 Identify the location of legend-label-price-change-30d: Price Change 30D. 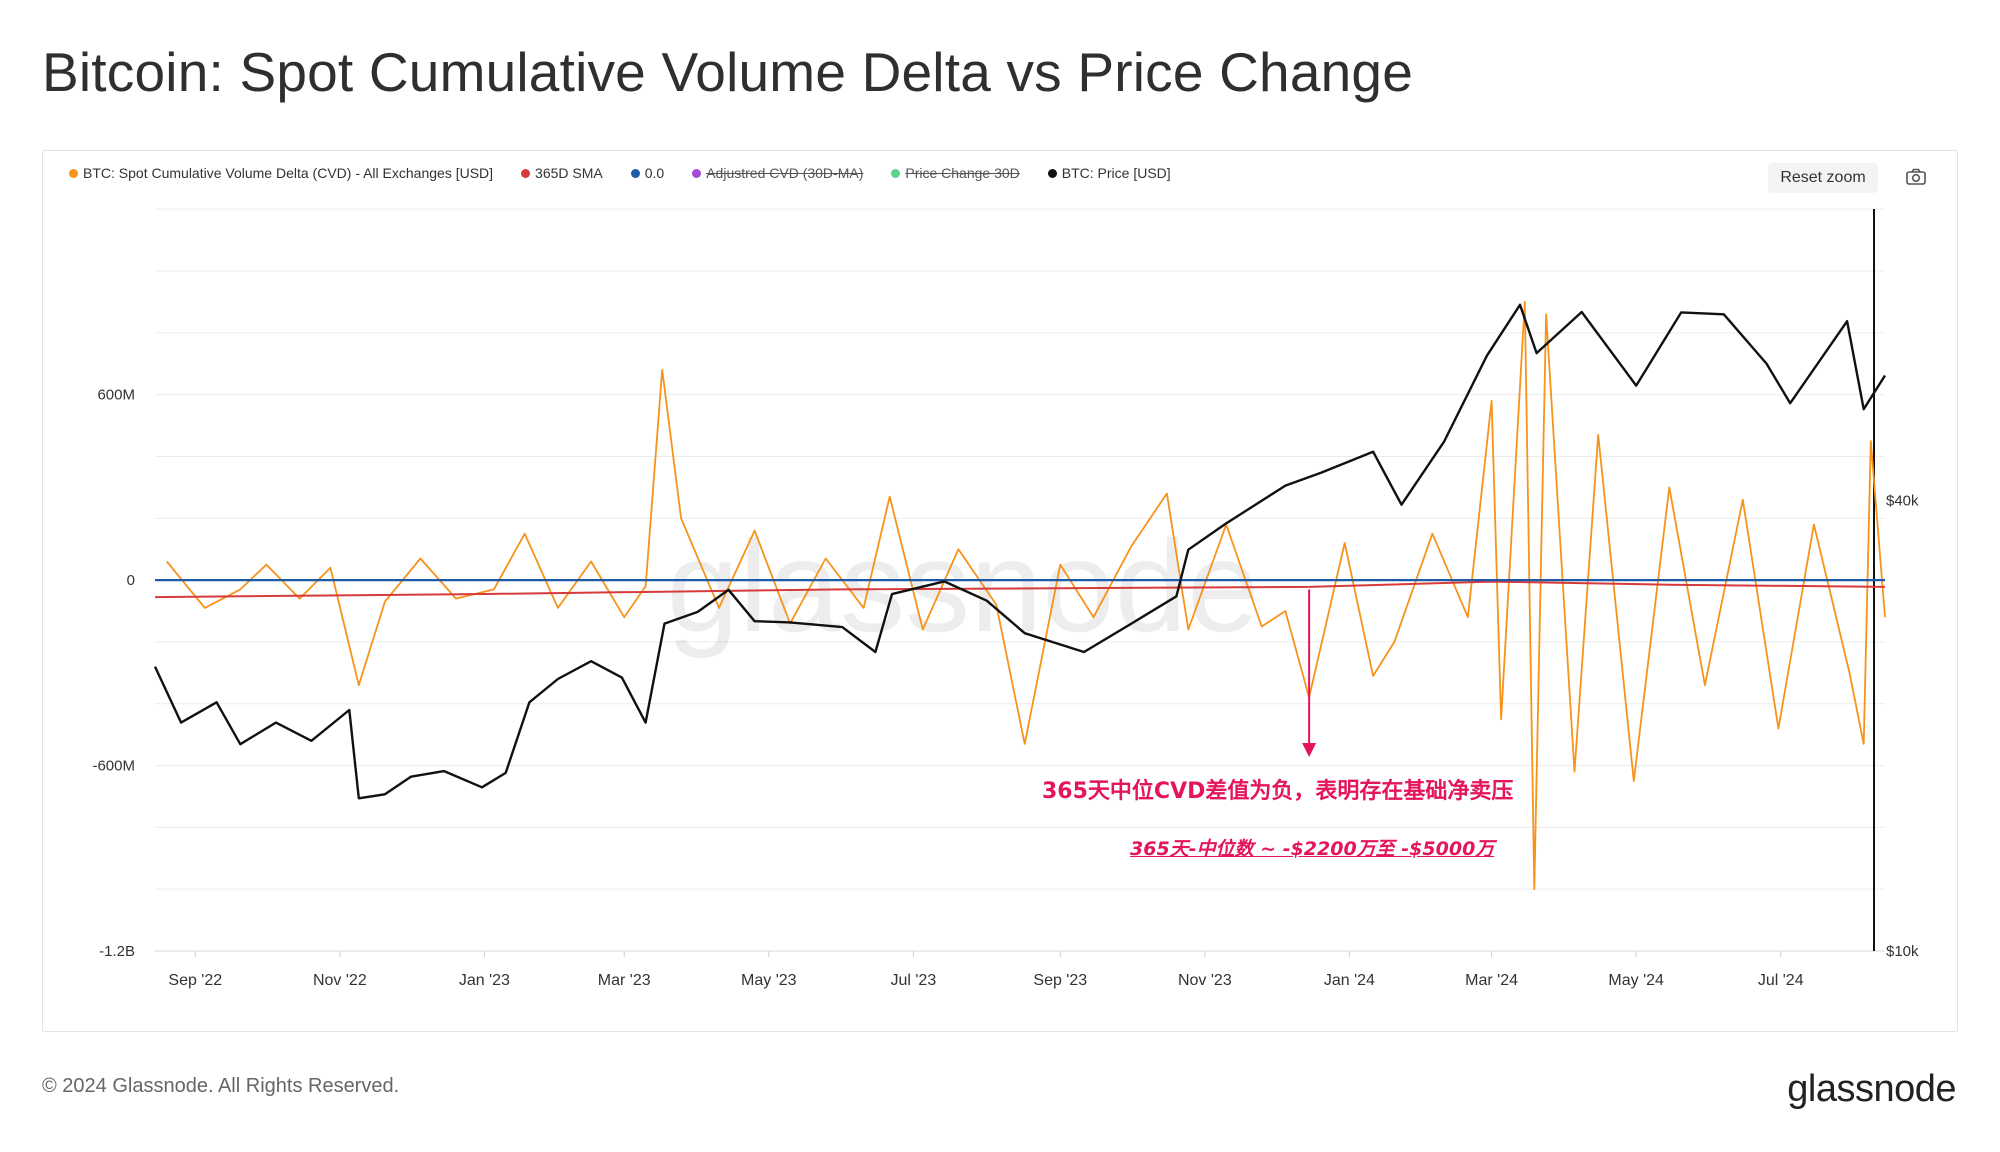
(962, 173).